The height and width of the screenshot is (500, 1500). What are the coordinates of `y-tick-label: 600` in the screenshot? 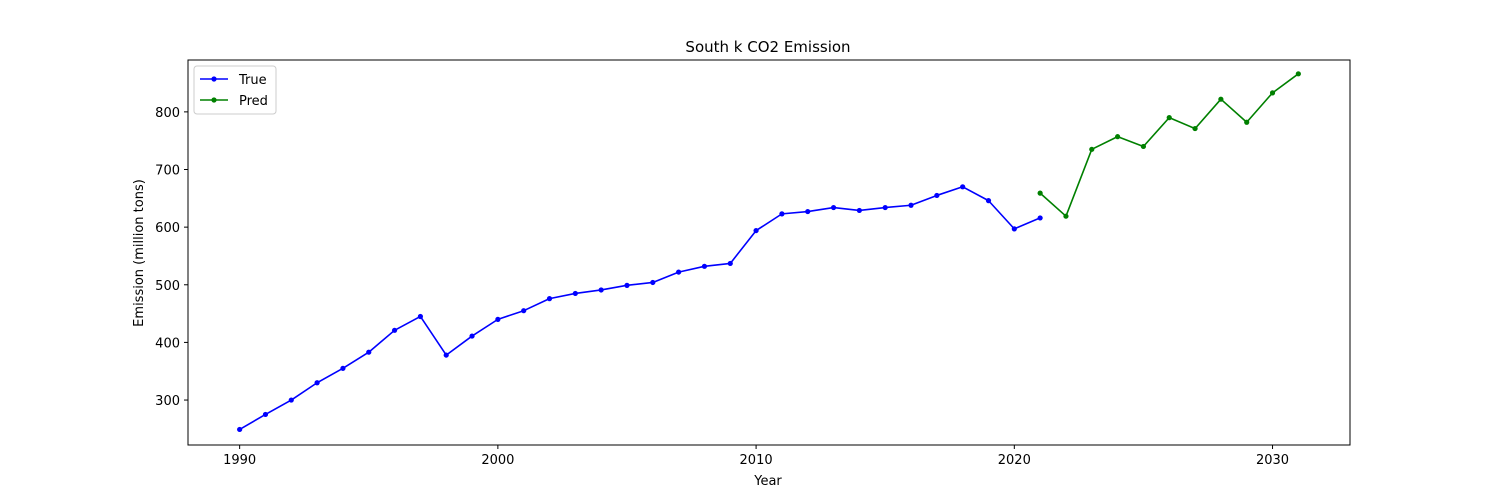 It's located at (167, 228).